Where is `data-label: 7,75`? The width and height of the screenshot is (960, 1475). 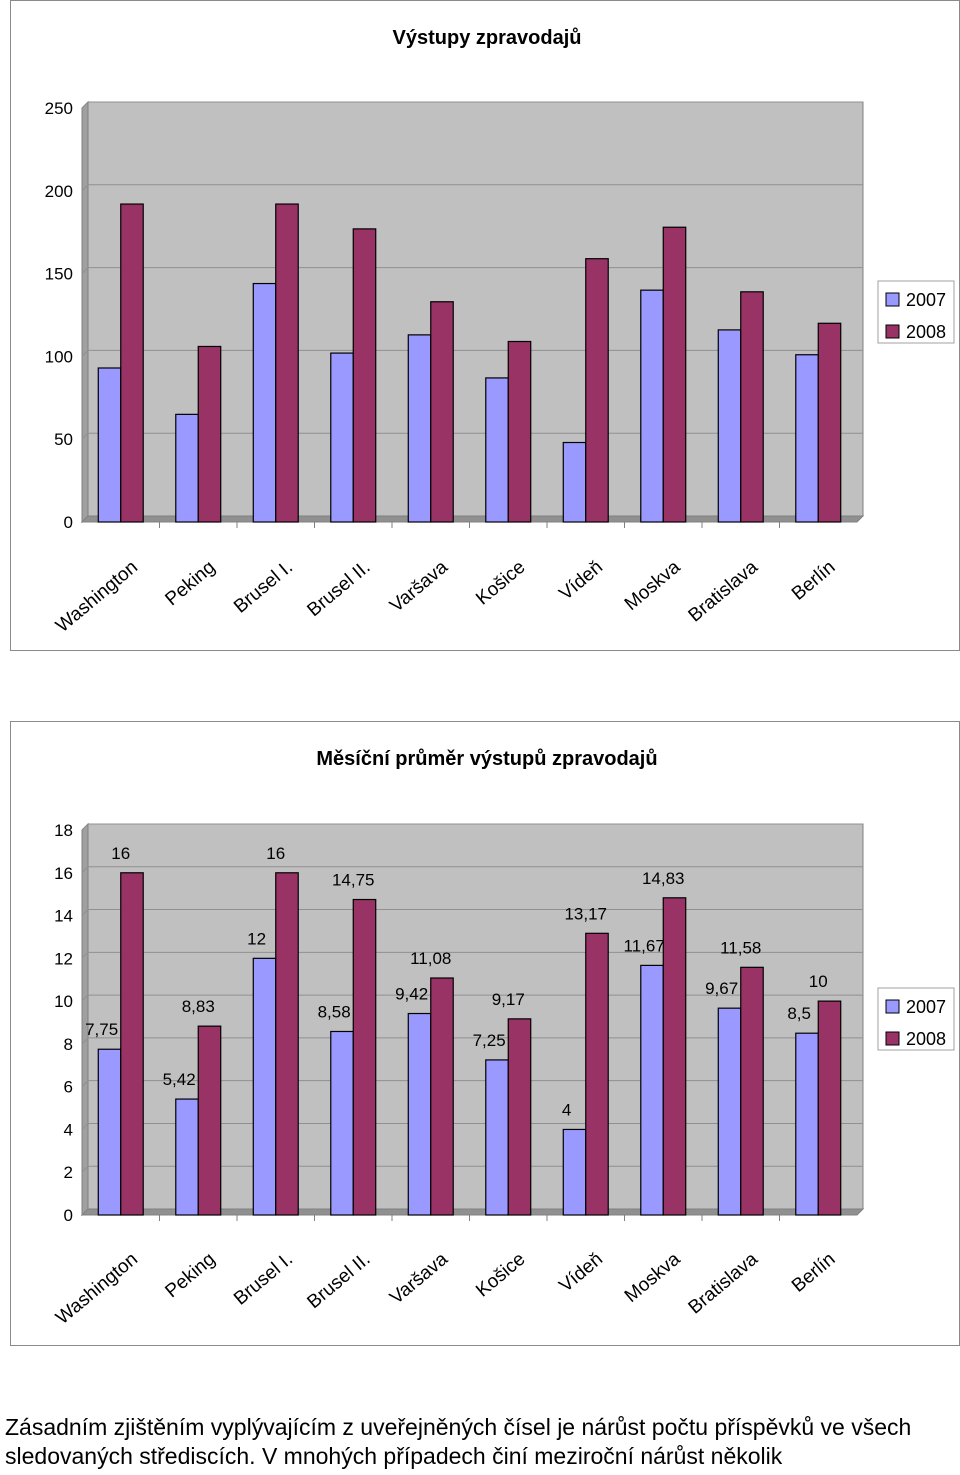 data-label: 7,75 is located at coordinates (101, 1029).